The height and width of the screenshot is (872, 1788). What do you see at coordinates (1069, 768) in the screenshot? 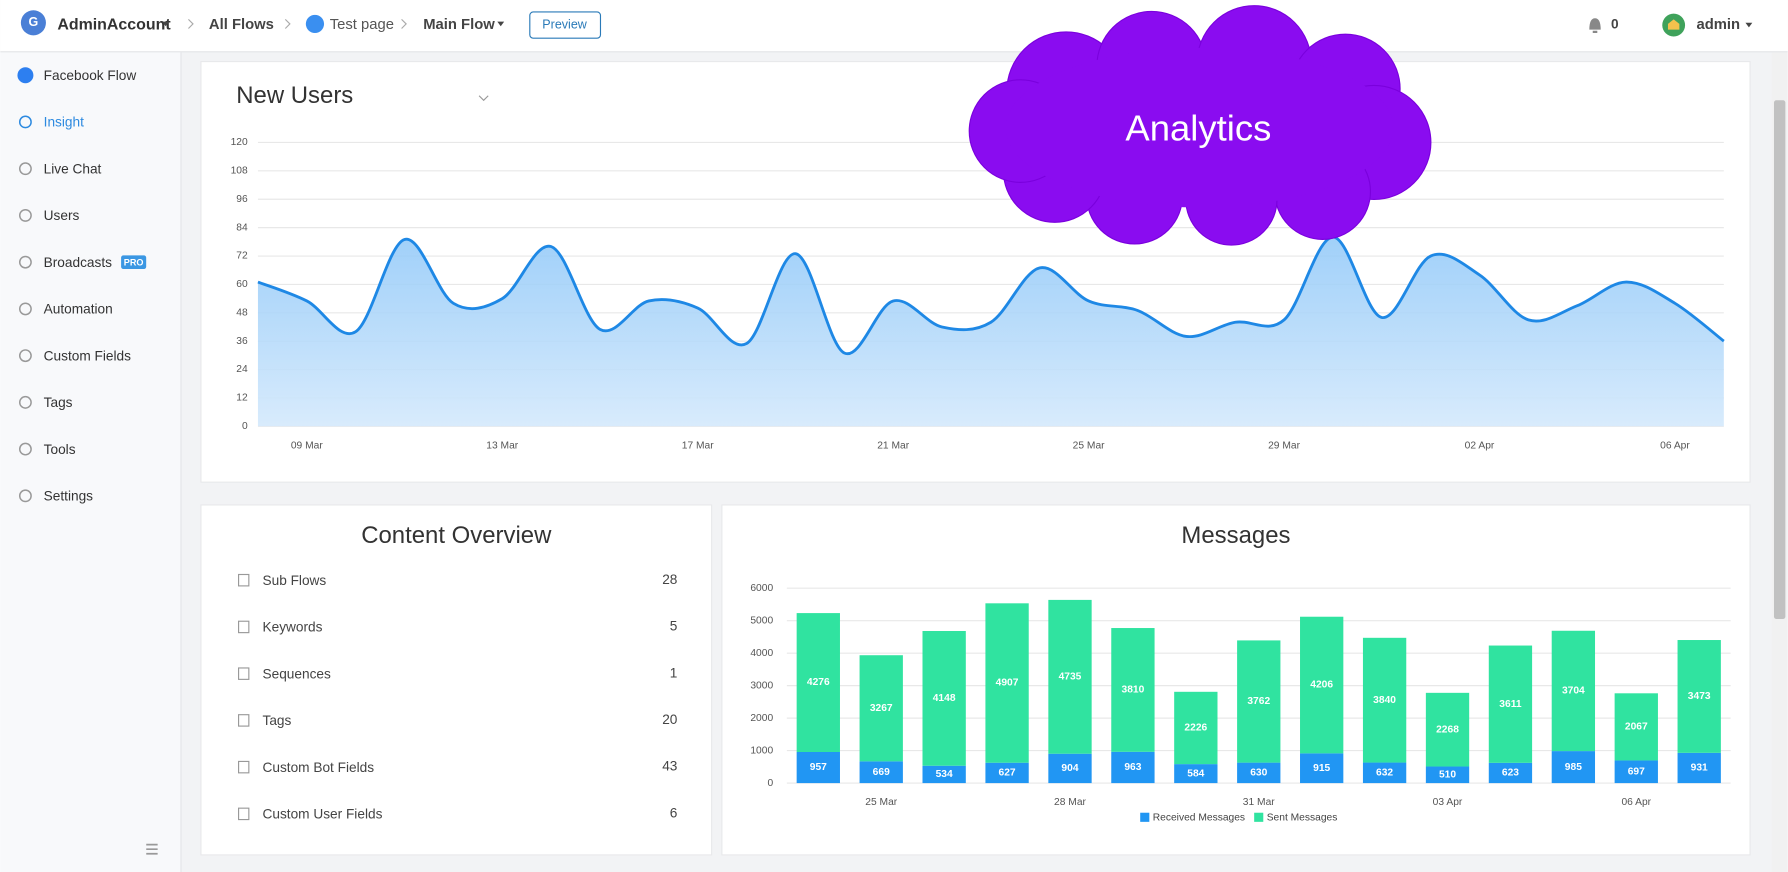
I see `data-label: 904` at bounding box center [1069, 768].